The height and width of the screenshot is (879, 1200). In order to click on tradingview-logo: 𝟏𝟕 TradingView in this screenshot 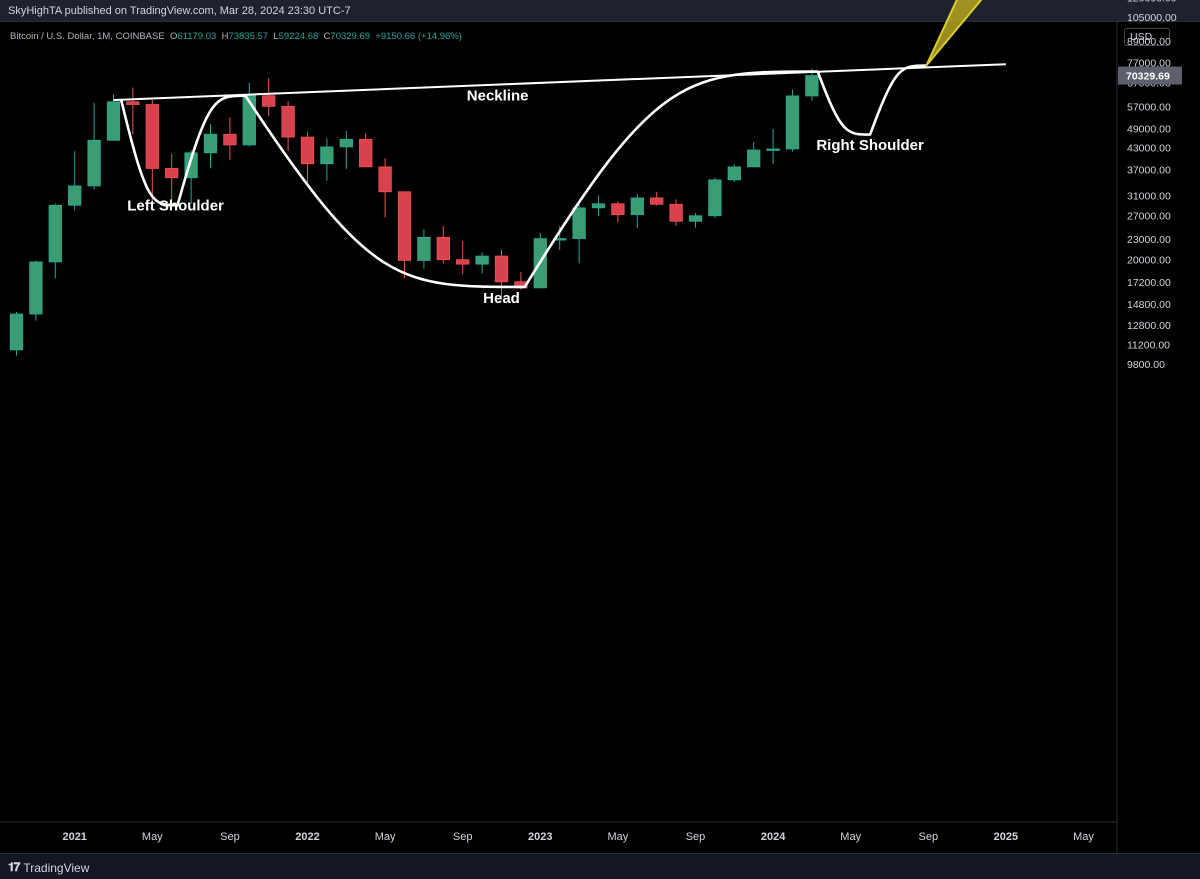, I will do `click(48, 867)`.